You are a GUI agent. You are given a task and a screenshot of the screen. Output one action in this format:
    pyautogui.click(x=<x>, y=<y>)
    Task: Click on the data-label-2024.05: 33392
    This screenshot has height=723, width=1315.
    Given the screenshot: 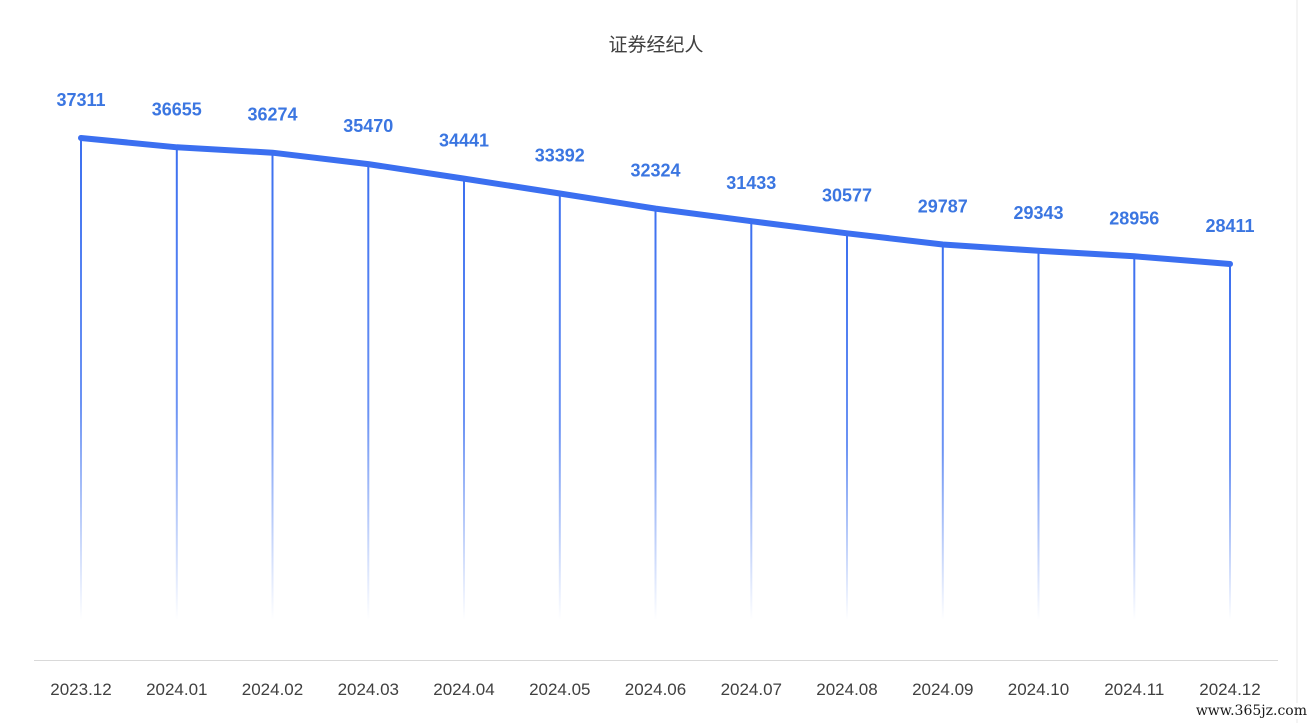 What is the action you would take?
    pyautogui.click(x=560, y=156)
    